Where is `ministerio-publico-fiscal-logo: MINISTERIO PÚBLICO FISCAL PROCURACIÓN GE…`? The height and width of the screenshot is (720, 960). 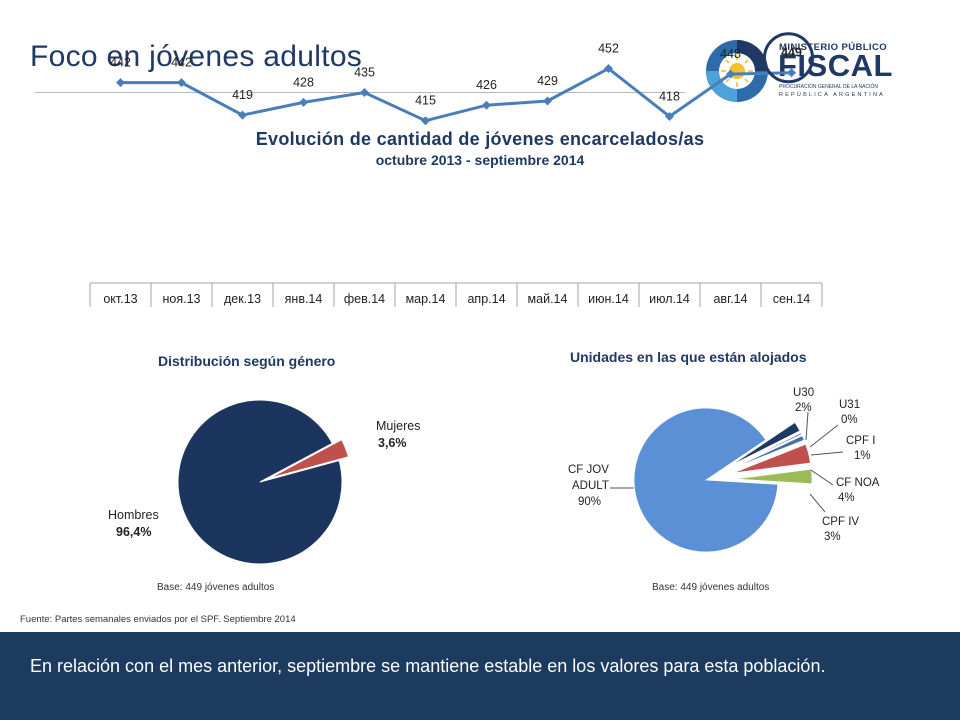 ministerio-publico-fiscal-logo: MINISTERIO PÚBLICO FISCAL PROCURACIÓN GE… is located at coordinates (804, 71).